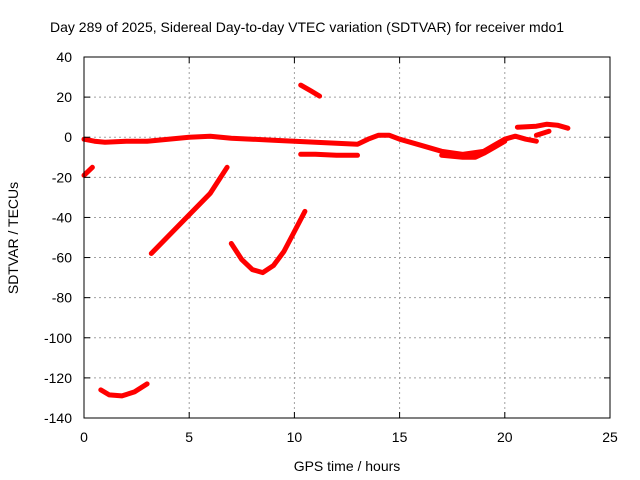 This screenshot has width=640, height=480. Describe the element at coordinates (189, 210) in the screenshot. I see `series-rising-segment` at that location.